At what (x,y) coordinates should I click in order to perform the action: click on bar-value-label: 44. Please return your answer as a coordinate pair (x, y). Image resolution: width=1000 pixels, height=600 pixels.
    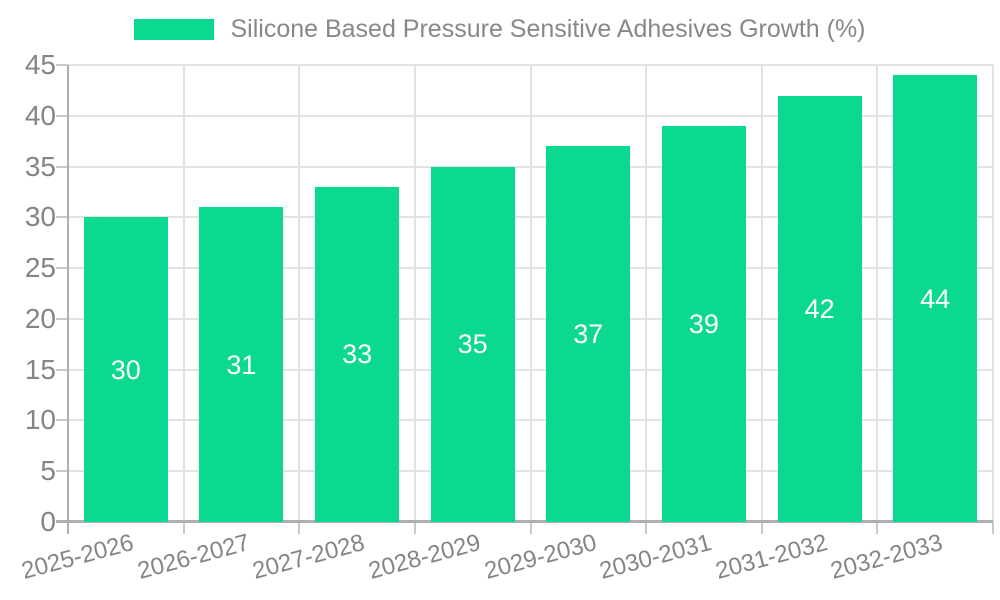
    Looking at the image, I should click on (935, 298).